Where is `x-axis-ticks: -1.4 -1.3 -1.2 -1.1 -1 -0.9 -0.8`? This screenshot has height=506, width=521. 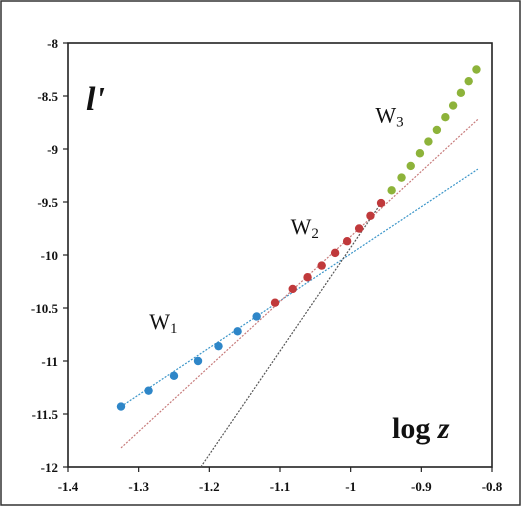 x-axis-ticks: -1.4 -1.3 -1.2 -1.1 -1 -0.9 -0.8 is located at coordinates (280, 480).